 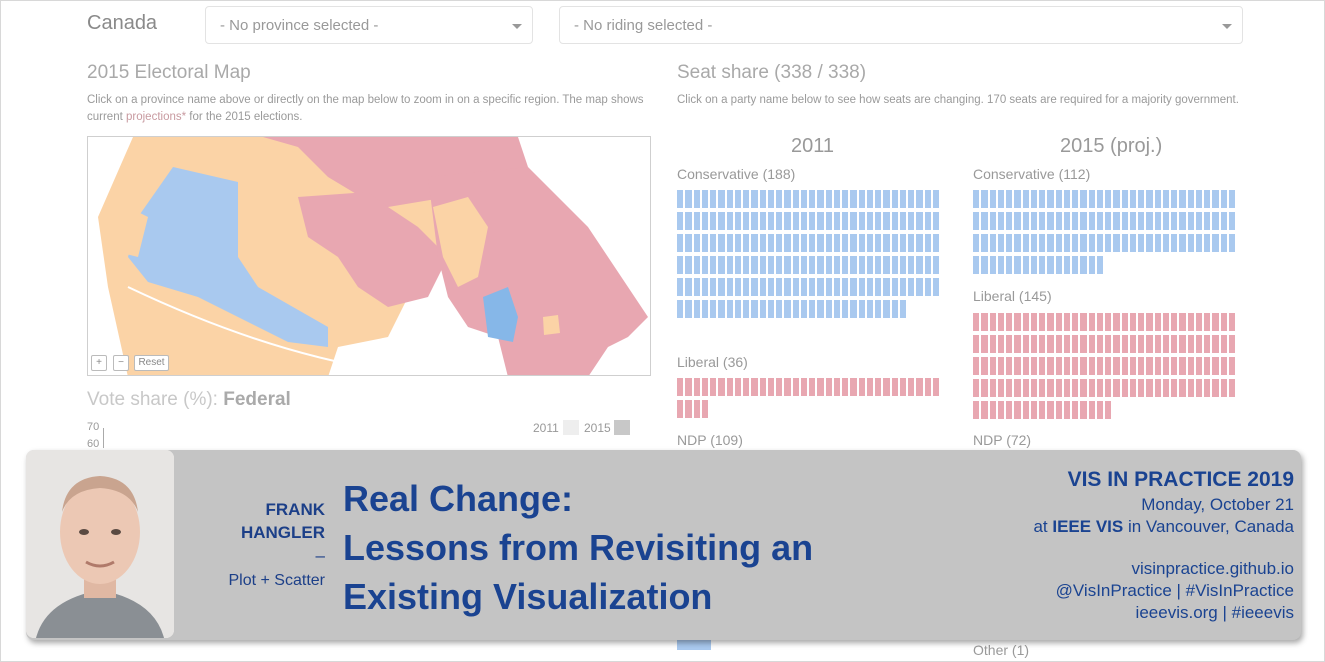 What do you see at coordinates (228, 257) in the screenshot?
I see `map-region-conservative-west` at bounding box center [228, 257].